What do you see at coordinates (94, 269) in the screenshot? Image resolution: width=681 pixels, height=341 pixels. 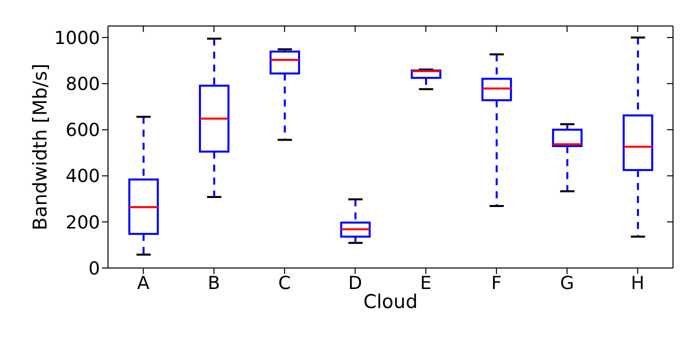 I see `y-tick-label: 0` at bounding box center [94, 269].